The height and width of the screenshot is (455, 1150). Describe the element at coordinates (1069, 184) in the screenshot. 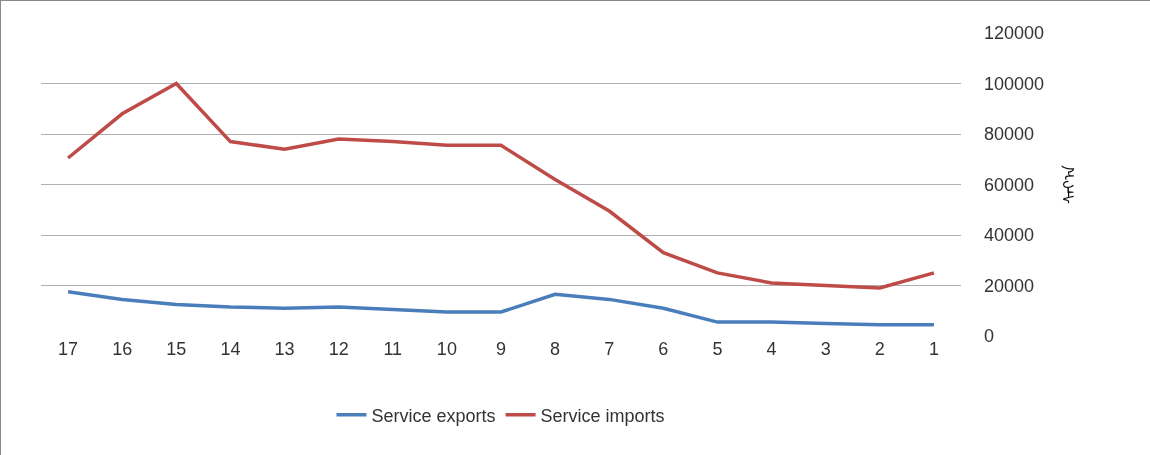

I see `y-axis-title: ᠰᠠᠶ᠎ᠠ` at that location.